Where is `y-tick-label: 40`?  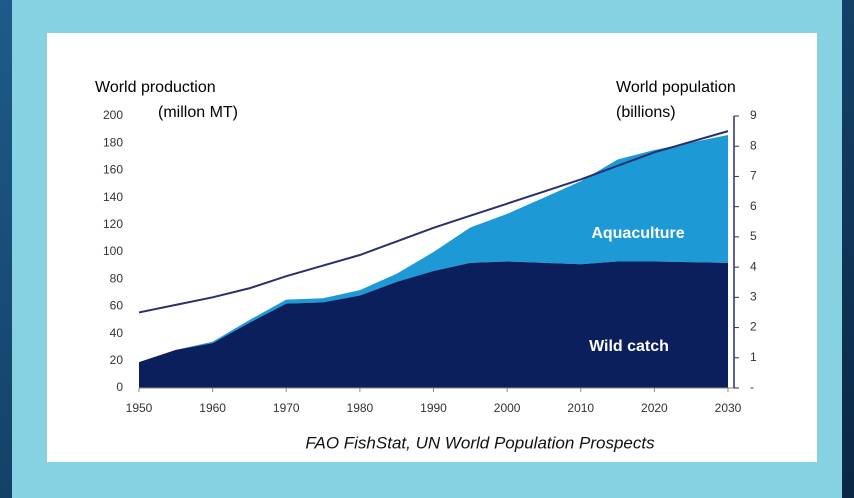 y-tick-label: 40 is located at coordinates (117, 333).